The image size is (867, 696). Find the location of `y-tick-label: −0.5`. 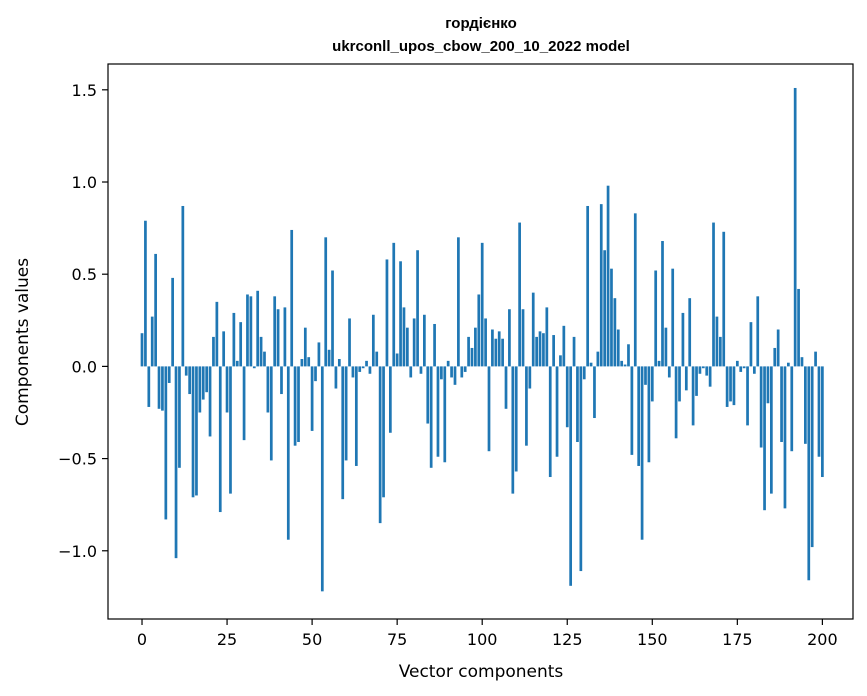

y-tick-label: −0.5 is located at coordinates (77, 459).